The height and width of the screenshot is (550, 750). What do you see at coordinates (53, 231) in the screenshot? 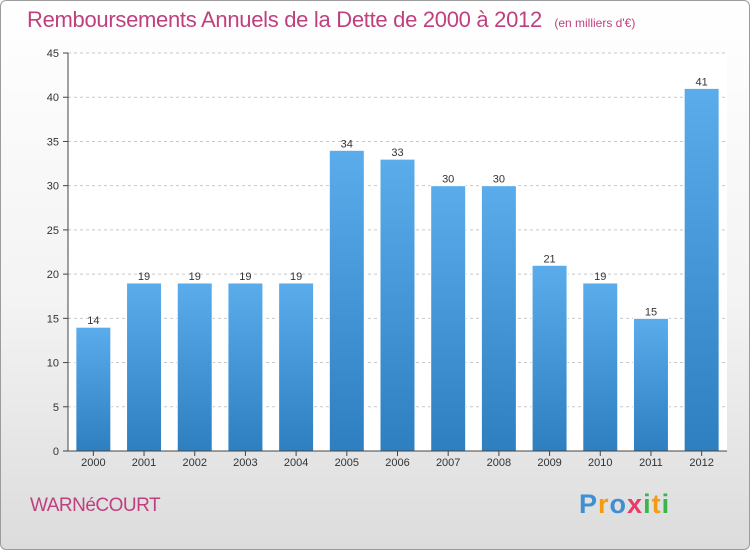
I see `y-tick-label: 25` at bounding box center [53, 231].